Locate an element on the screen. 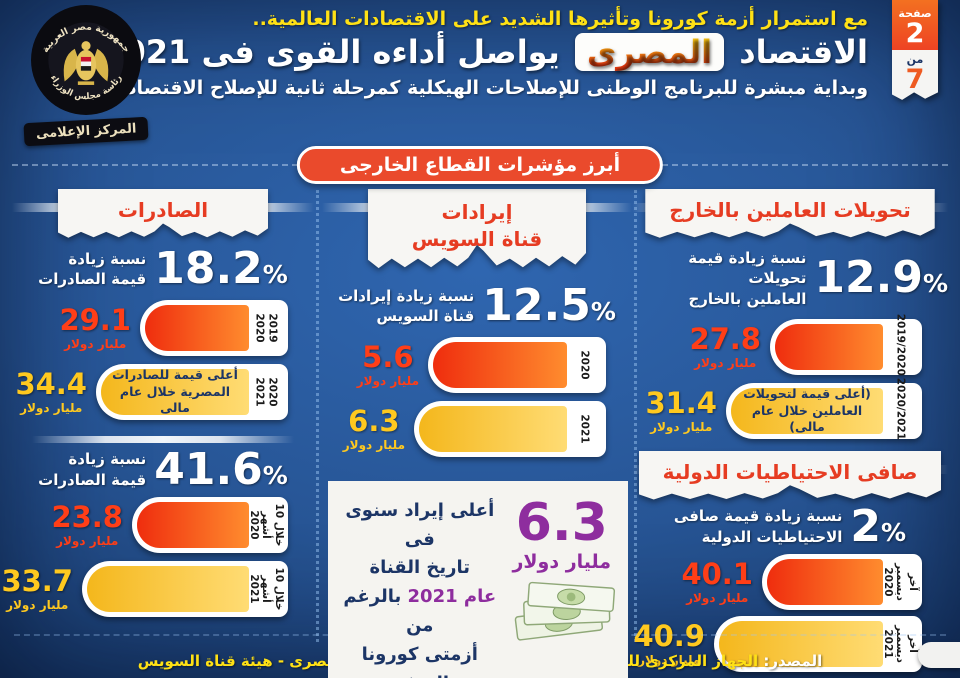  bar-year-tab: 2021 is located at coordinates (584, 429).